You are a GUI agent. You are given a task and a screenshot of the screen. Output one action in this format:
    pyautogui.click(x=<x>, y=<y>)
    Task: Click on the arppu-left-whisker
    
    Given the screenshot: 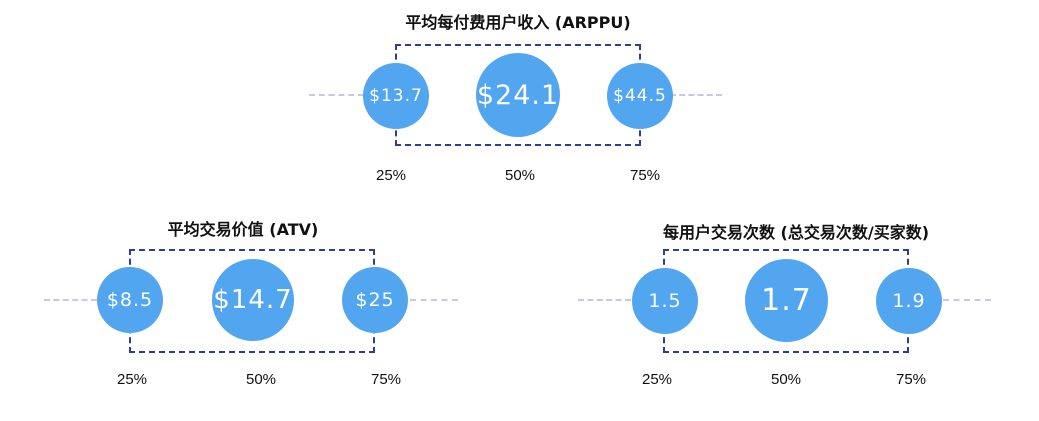 What is the action you would take?
    pyautogui.click(x=336, y=95)
    